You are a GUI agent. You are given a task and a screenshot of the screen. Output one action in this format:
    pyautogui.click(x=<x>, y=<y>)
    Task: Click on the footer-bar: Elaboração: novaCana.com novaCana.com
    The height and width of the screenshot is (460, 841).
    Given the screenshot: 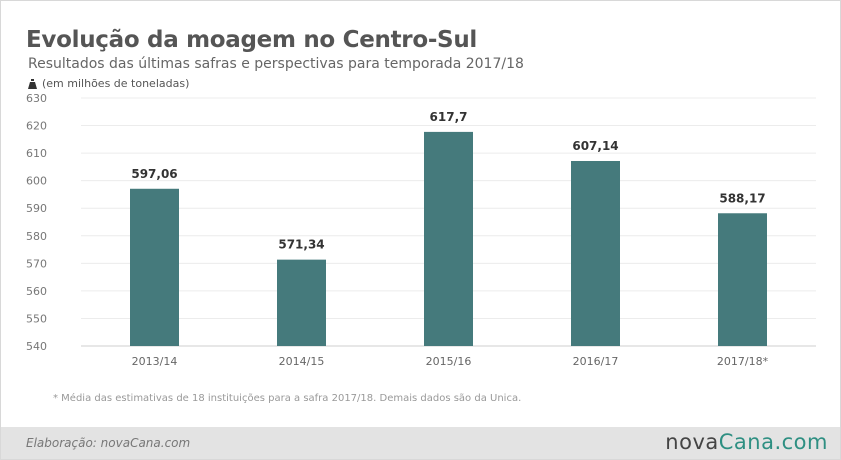 What is the action you would take?
    pyautogui.click(x=420, y=443)
    